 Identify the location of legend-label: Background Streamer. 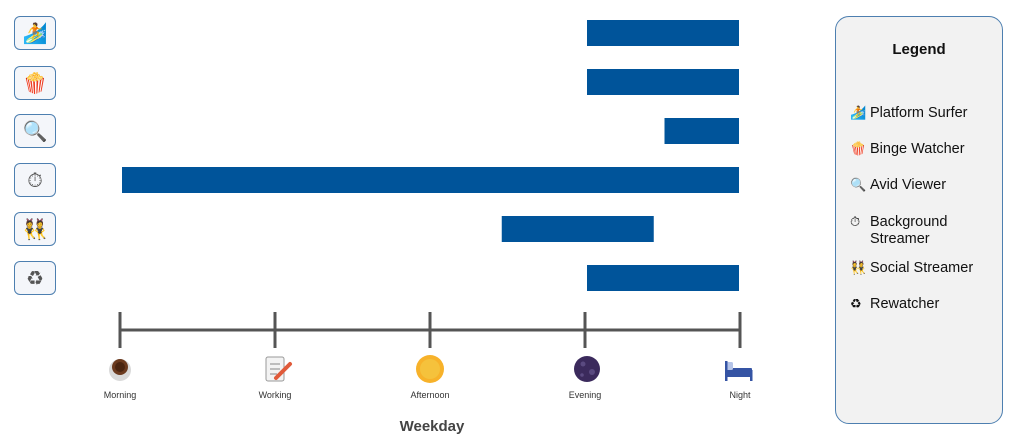
(909, 230).